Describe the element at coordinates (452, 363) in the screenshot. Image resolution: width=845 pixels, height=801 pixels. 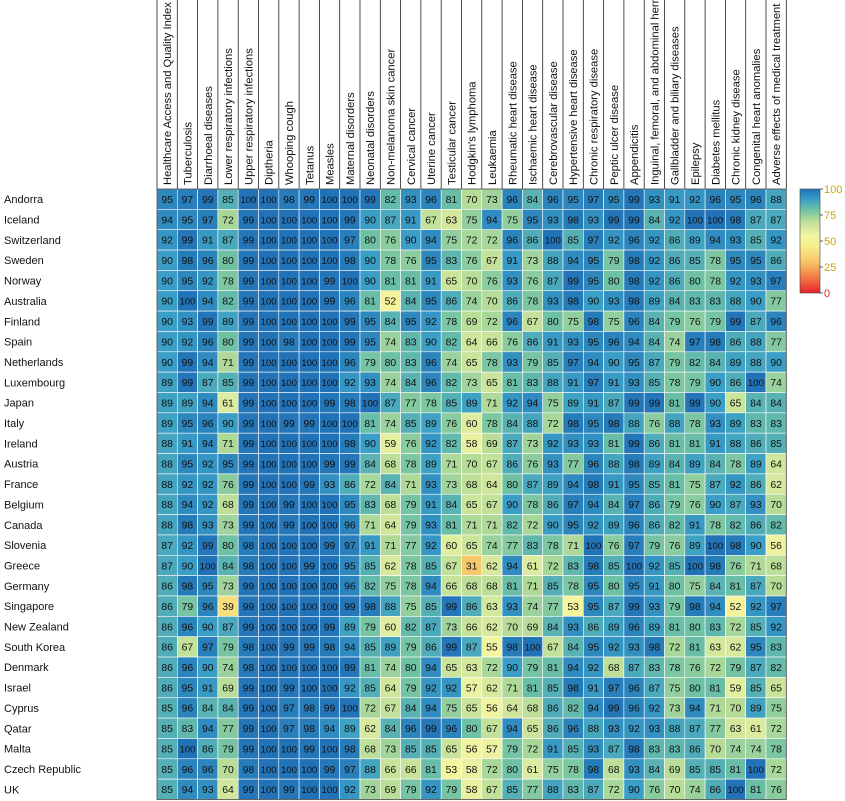
I see `cell-value: 74` at that location.